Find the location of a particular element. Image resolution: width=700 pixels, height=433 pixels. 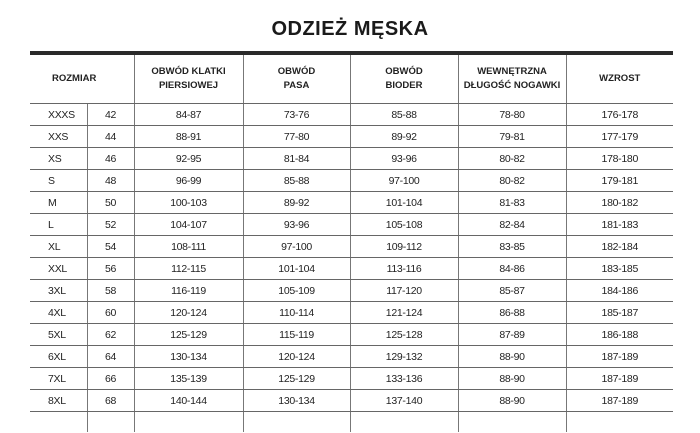

table-row: 8XL 68 140-144 130-134 137-140 88-90 187-189 is located at coordinates (352, 400).